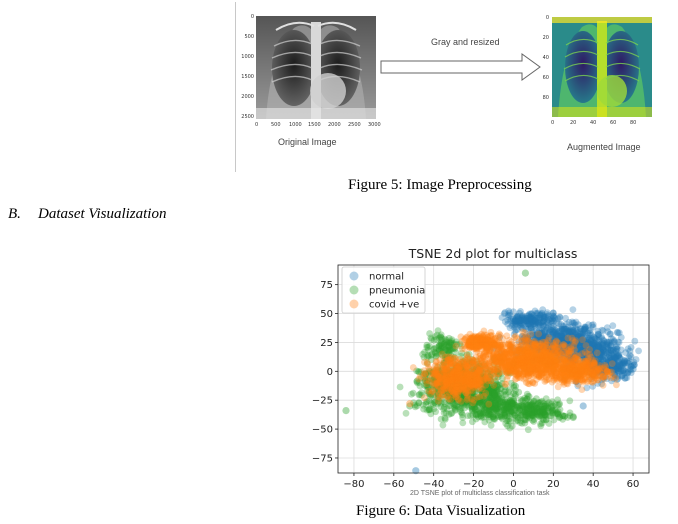 This screenshot has height=524, width=678. I want to click on right-arrow-icon, so click(460, 67).